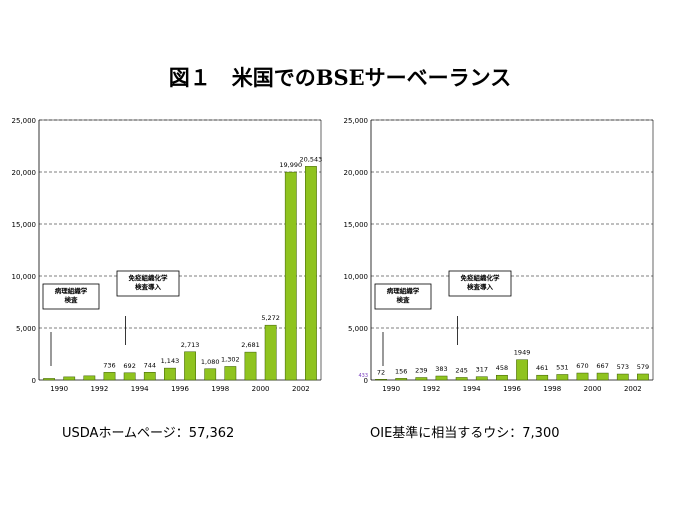  What do you see at coordinates (391, 389) in the screenshot?
I see `oie-x-tick-label: 1990` at bounding box center [391, 389].